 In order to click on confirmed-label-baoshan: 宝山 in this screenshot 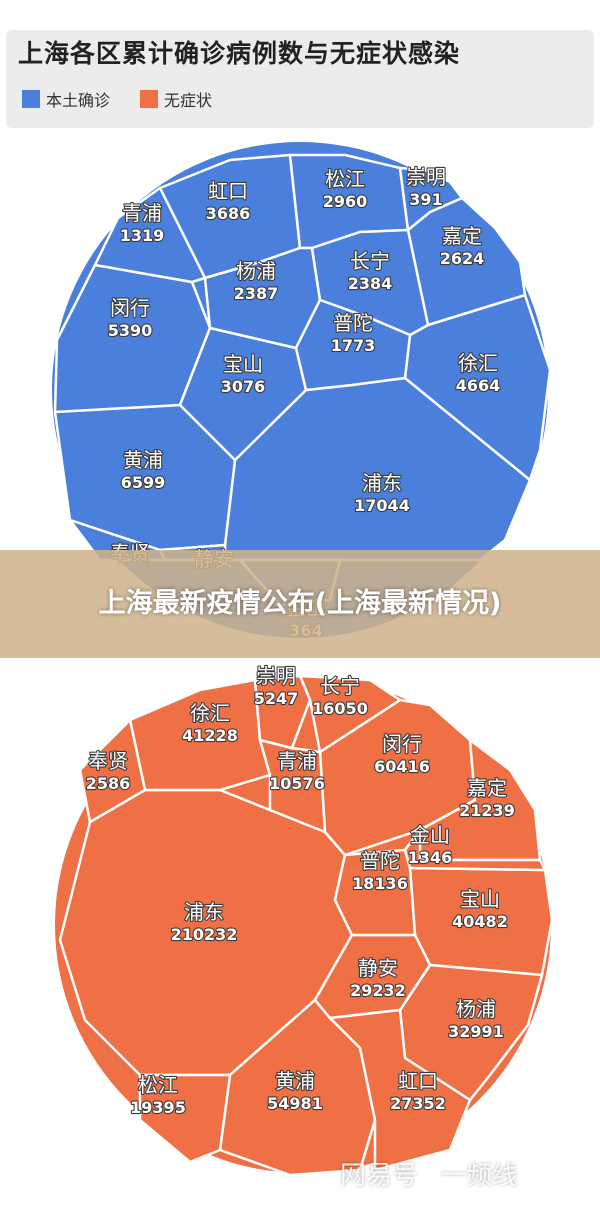, I will do `click(243, 364)`.